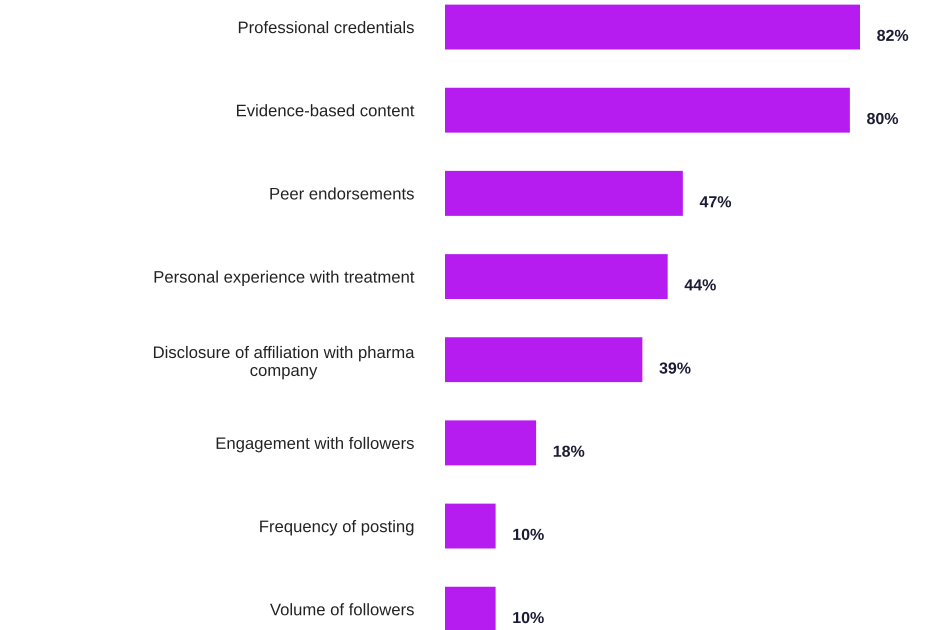 The width and height of the screenshot is (932, 630). I want to click on y-tick-label: Evidence-based content, so click(325, 110).